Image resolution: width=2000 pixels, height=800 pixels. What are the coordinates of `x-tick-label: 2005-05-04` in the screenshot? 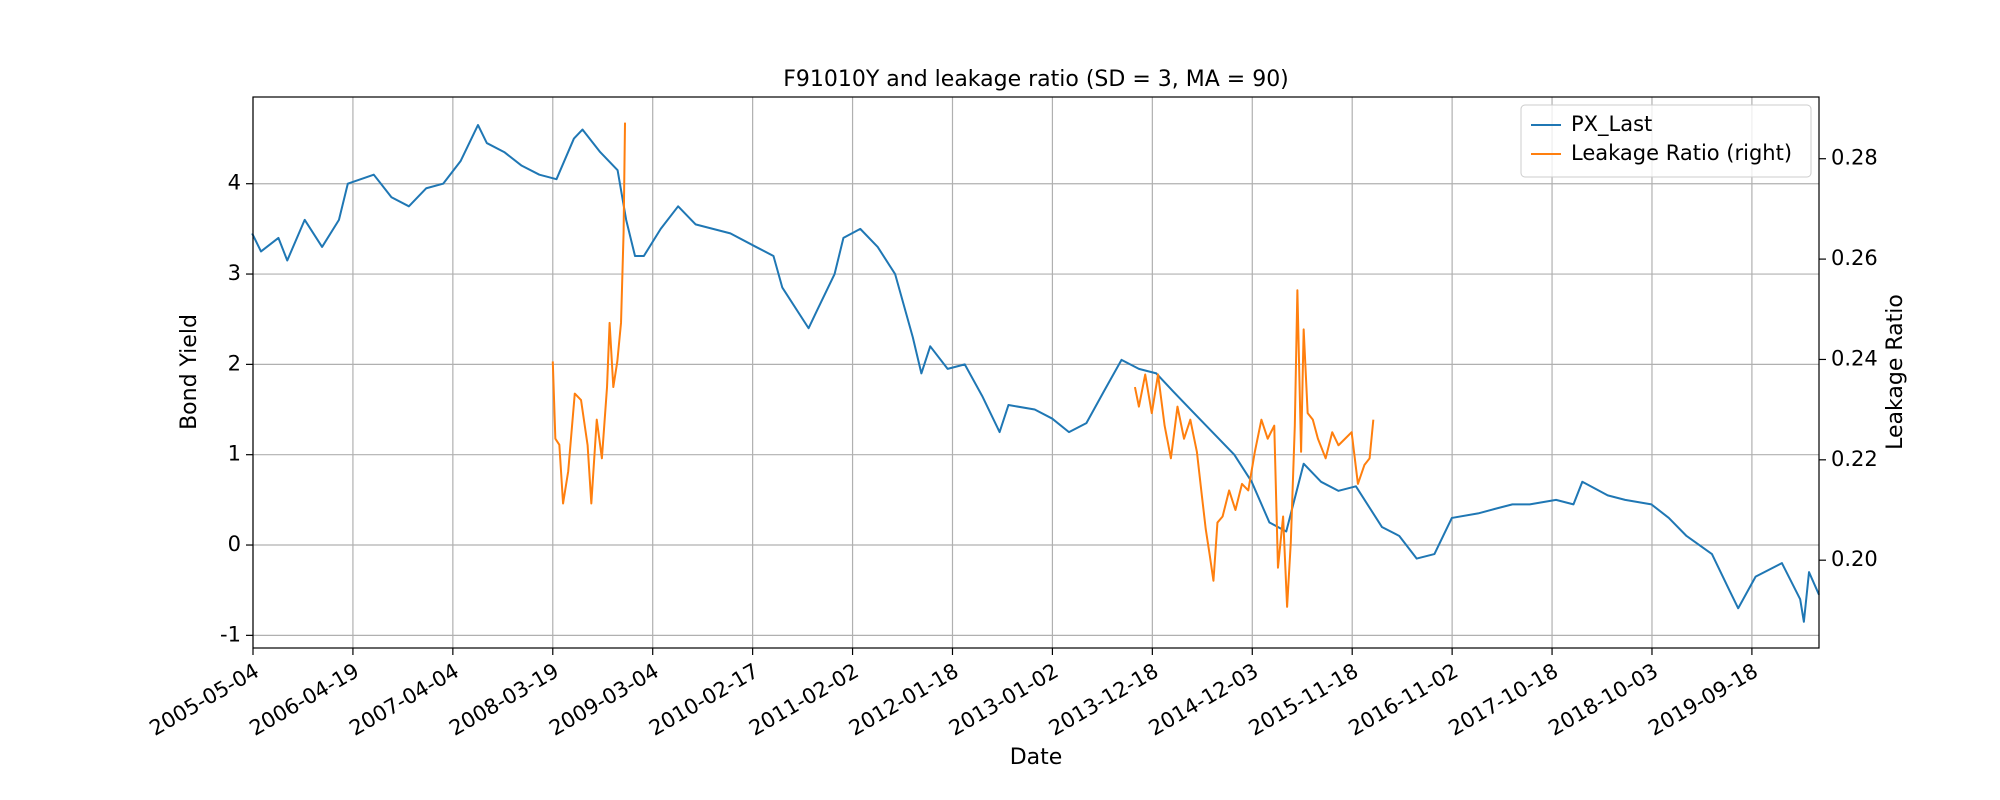 It's located at (204, 700).